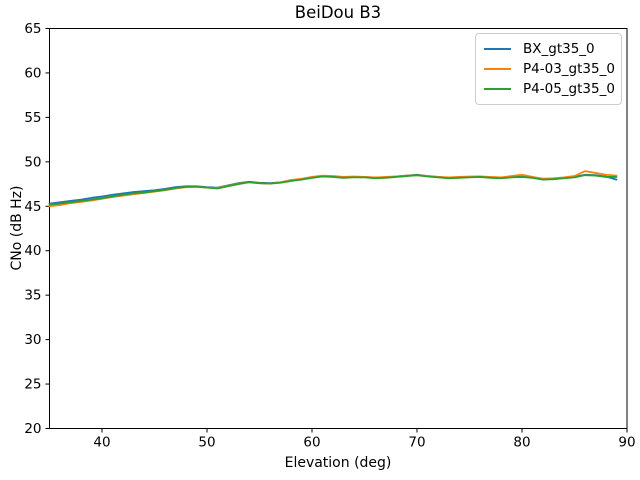 The height and width of the screenshot is (480, 640). What do you see at coordinates (569, 89) in the screenshot?
I see `legend-label: P4-05_gt35_0` at bounding box center [569, 89].